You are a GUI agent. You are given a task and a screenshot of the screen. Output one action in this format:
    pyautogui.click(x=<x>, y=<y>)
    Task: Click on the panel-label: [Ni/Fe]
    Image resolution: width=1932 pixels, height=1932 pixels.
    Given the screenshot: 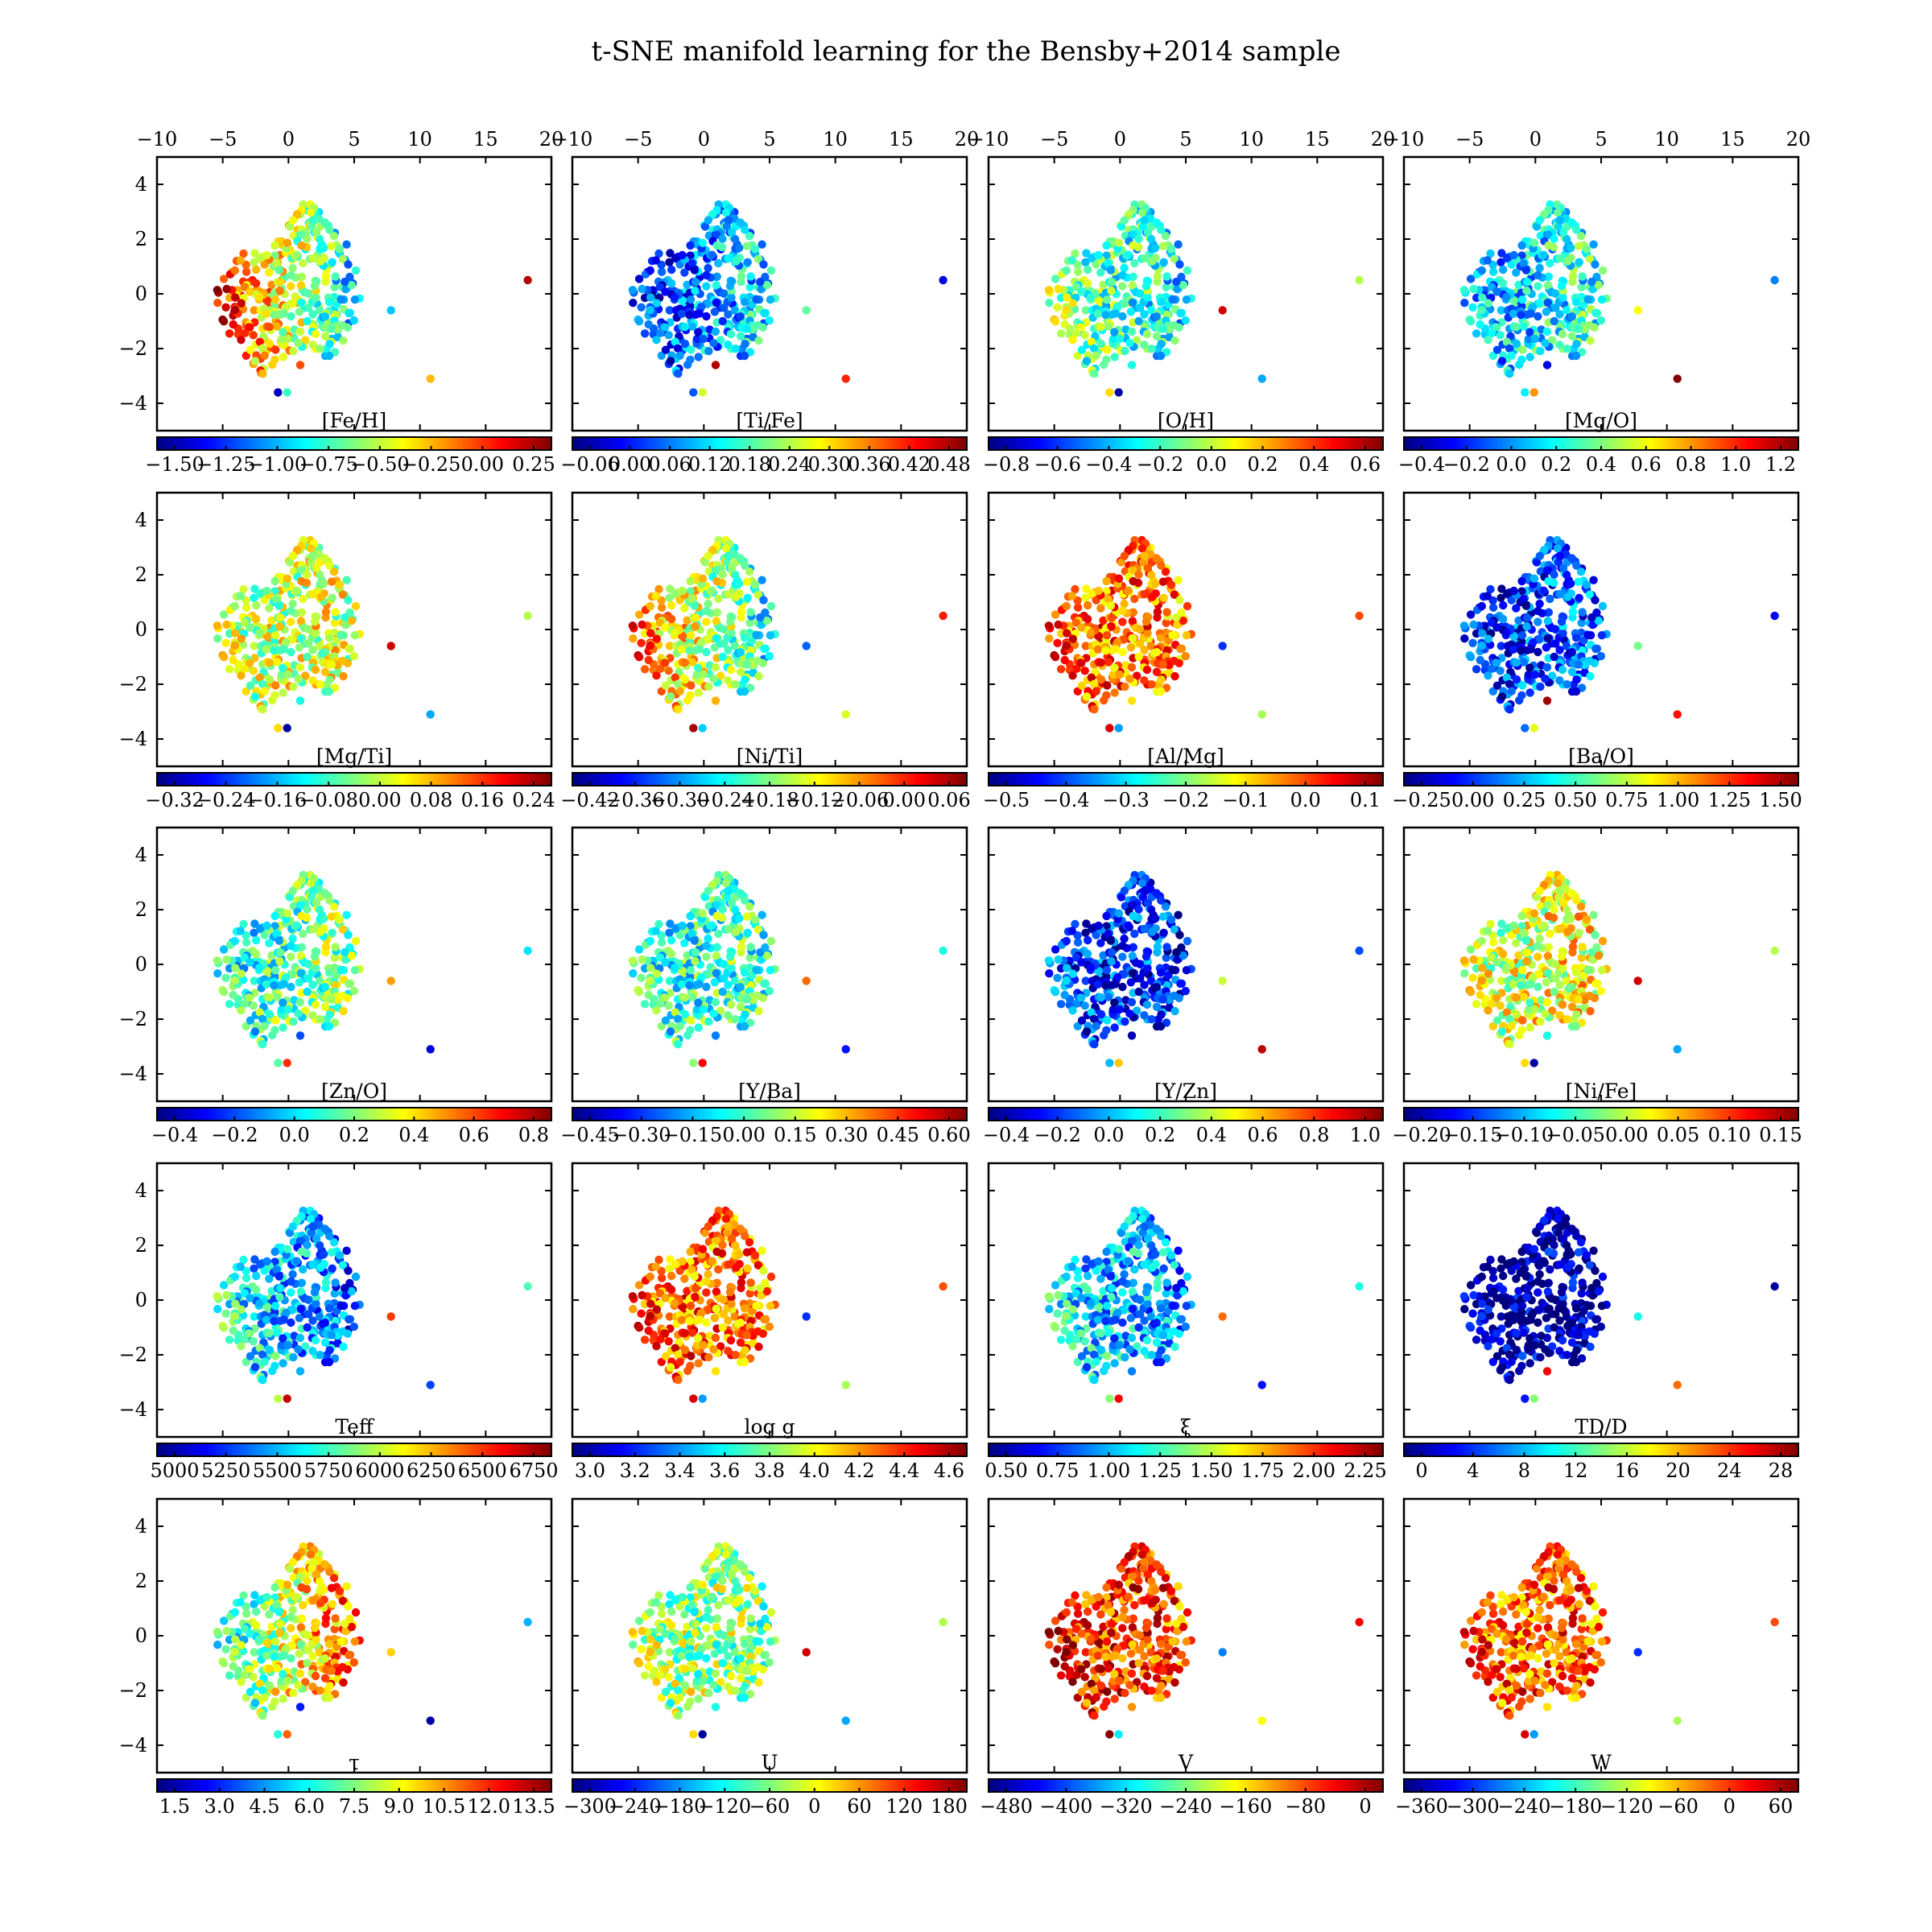 What is the action you would take?
    pyautogui.click(x=1601, y=1091)
    